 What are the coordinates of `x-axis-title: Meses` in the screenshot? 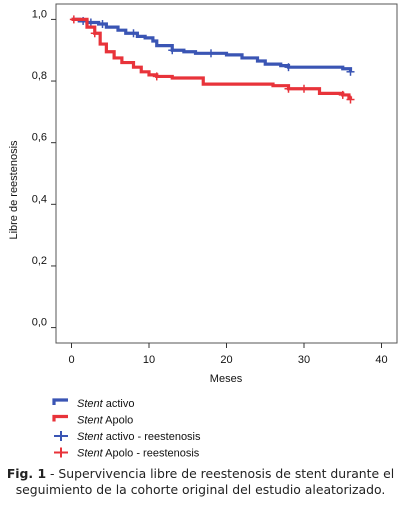 It's located at (226, 379).